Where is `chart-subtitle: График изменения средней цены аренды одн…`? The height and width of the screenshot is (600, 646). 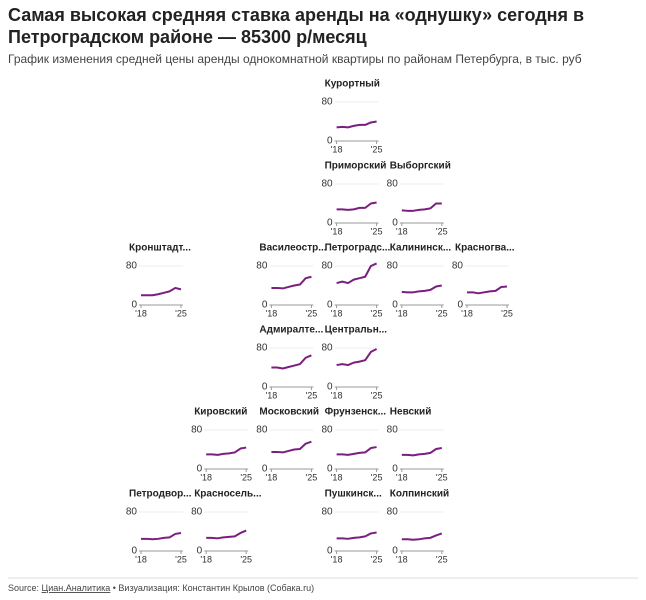 chart-subtitle: График изменения средней цены аренды одн… is located at coordinates (295, 59).